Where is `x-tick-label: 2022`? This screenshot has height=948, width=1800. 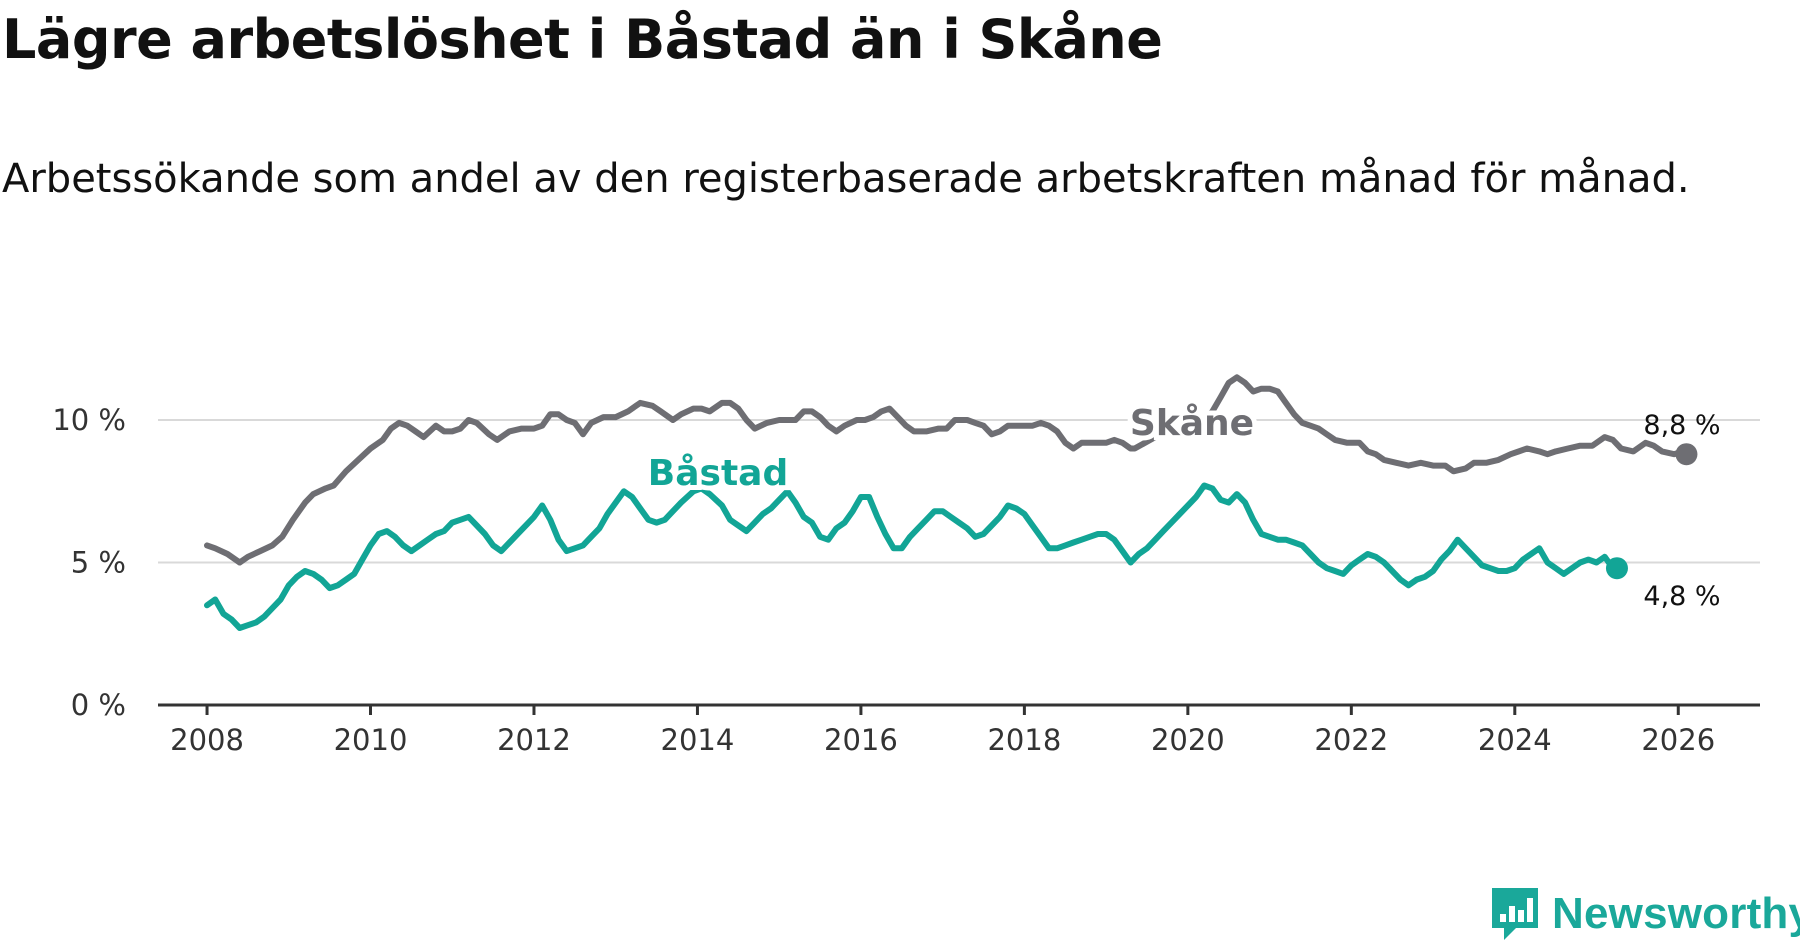 x-tick-label: 2022 is located at coordinates (1351, 740).